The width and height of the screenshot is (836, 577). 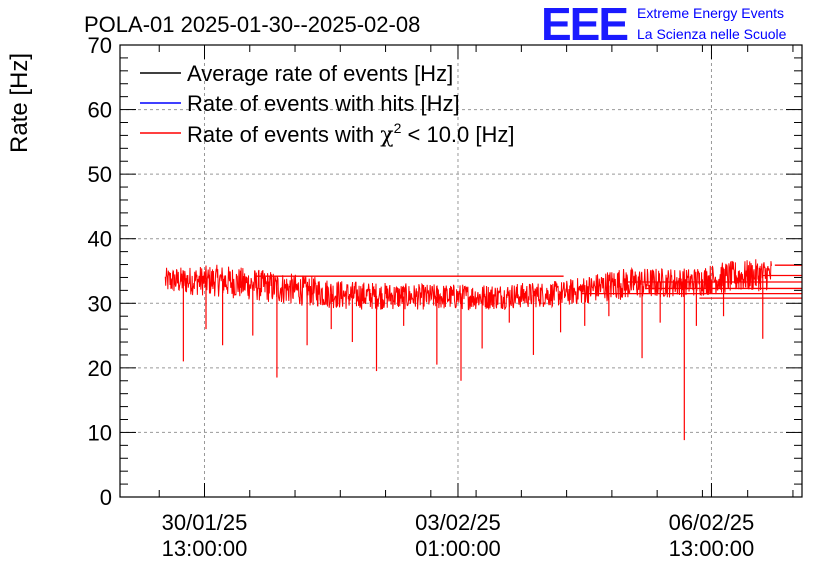 What do you see at coordinates (320, 73) in the screenshot?
I see `legend-label-average: Average rate of events [Hz]` at bounding box center [320, 73].